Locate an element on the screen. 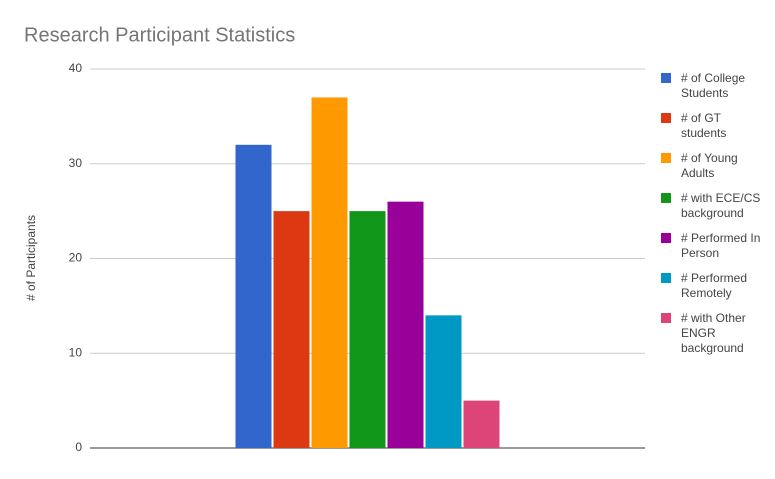 The height and width of the screenshot is (479, 775). legend-label: # Performed Remotely is located at coordinates (714, 285).